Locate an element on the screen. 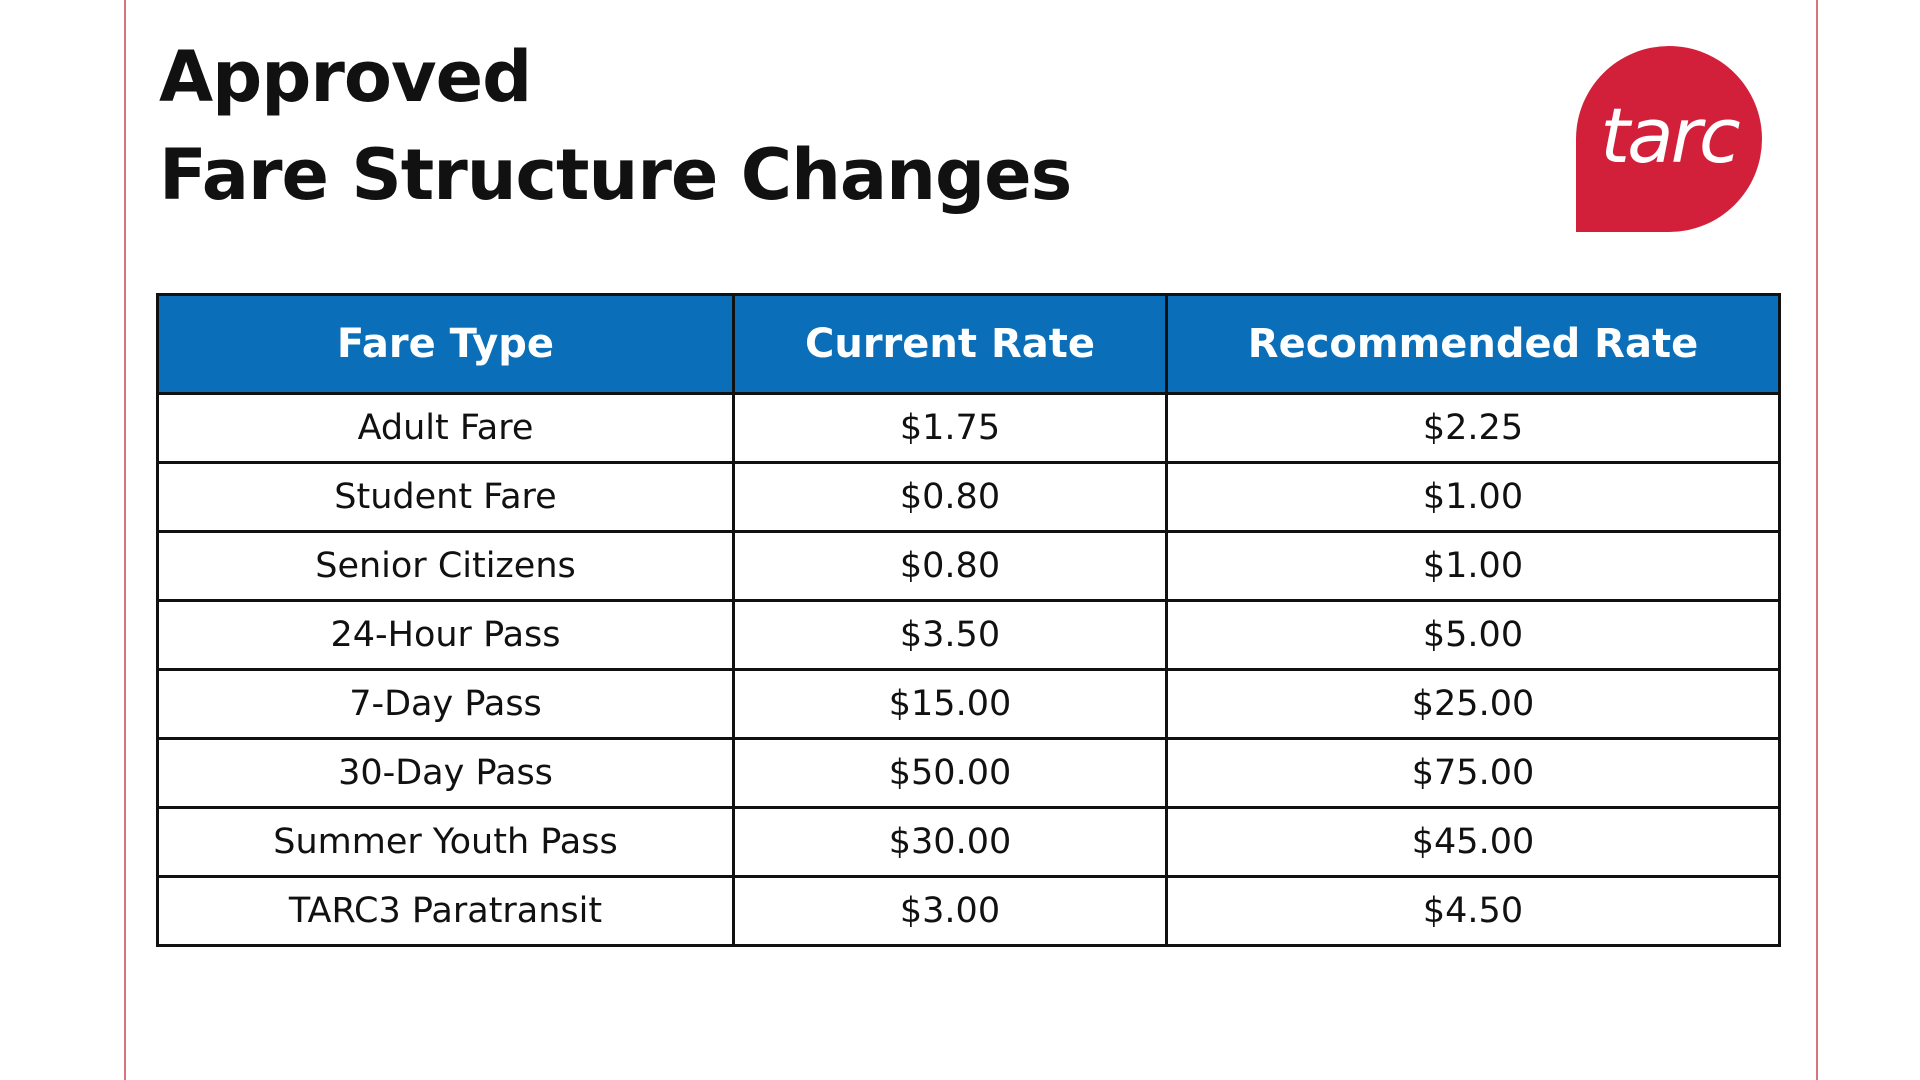 The width and height of the screenshot is (1920, 1080). table-row: TARC3 Paratransit $3.00 $4.50 is located at coordinates (968, 911).